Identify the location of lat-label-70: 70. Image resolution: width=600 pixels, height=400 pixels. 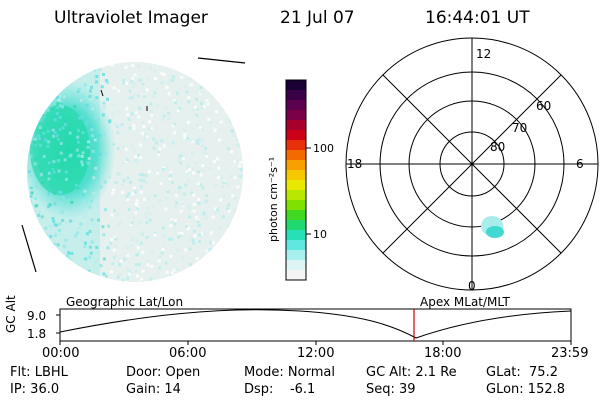
(519, 128).